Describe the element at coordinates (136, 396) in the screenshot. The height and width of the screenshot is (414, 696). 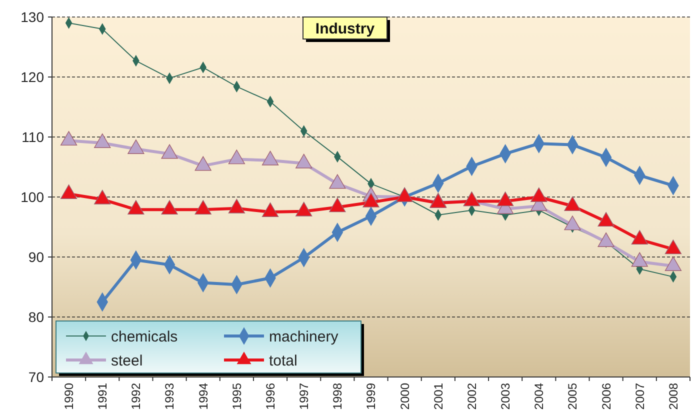
I see `x-tick-label: 1992` at that location.